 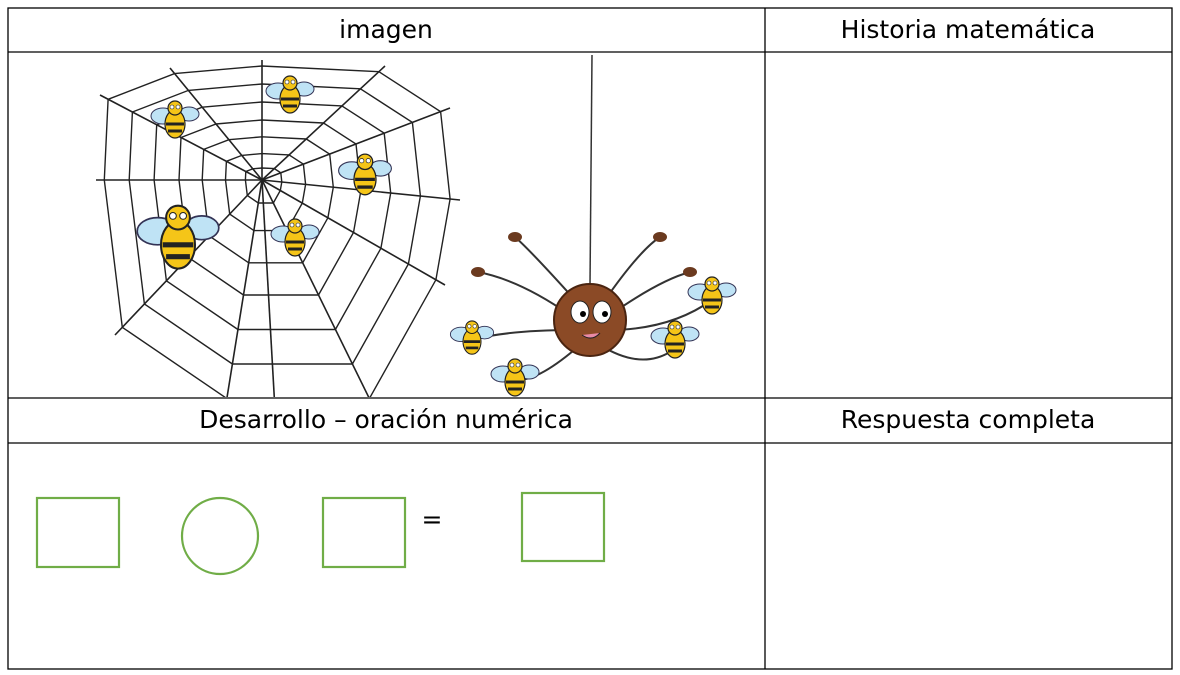 I want to click on header-cell: Respuesta completa, so click(x=968, y=419).